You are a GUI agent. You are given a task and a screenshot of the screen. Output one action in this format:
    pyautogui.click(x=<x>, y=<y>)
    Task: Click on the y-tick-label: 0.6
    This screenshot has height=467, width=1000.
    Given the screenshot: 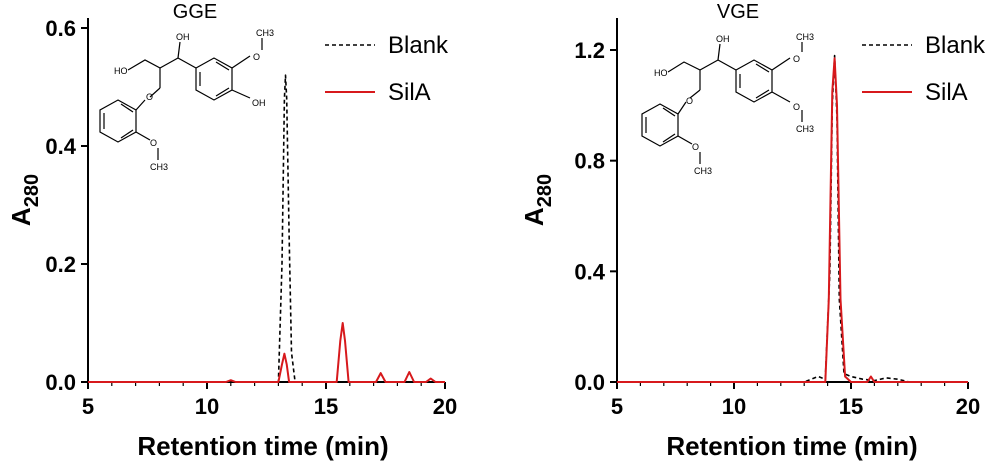 What is the action you would take?
    pyautogui.click(x=60, y=28)
    